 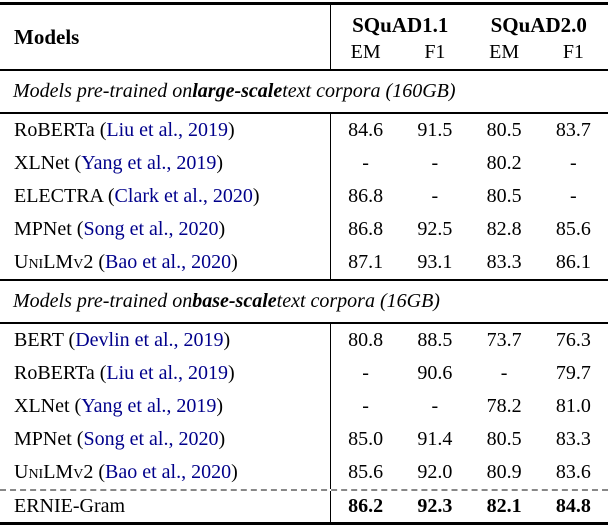 I want to click on table-row-xlnet-large: XLNet (Yang et al., 2019) - - 80.2 -, so click(x=304, y=163).